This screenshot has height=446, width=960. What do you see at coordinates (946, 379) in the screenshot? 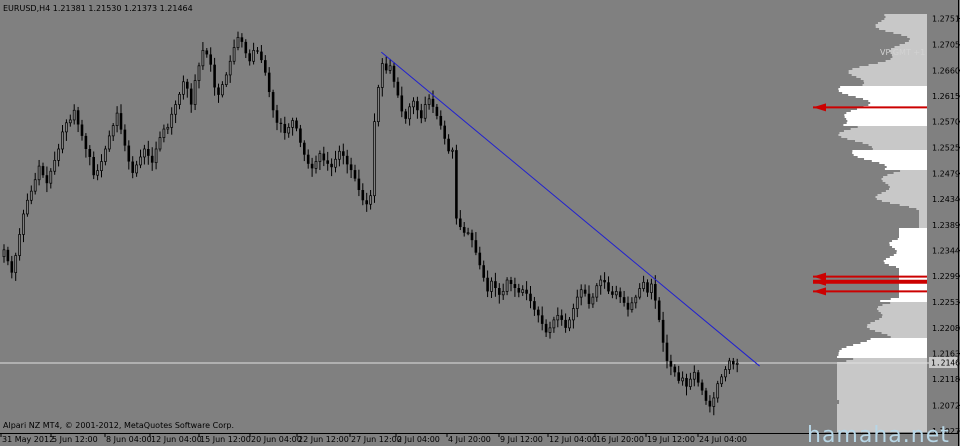
I see `price-tick-label: 1.21180` at bounding box center [946, 379].